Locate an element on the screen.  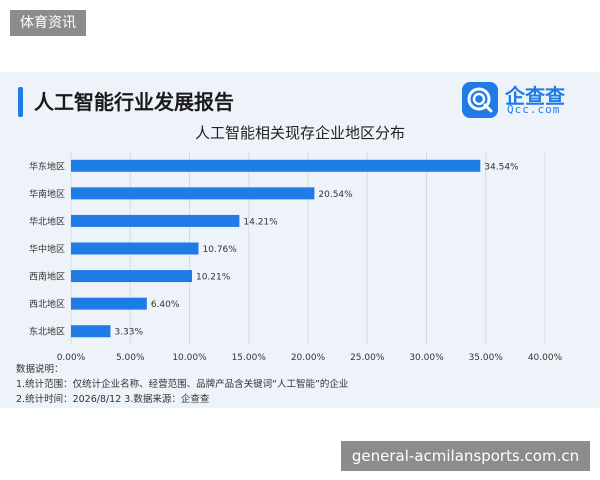
category-label: 西北地区 is located at coordinates (47, 304).